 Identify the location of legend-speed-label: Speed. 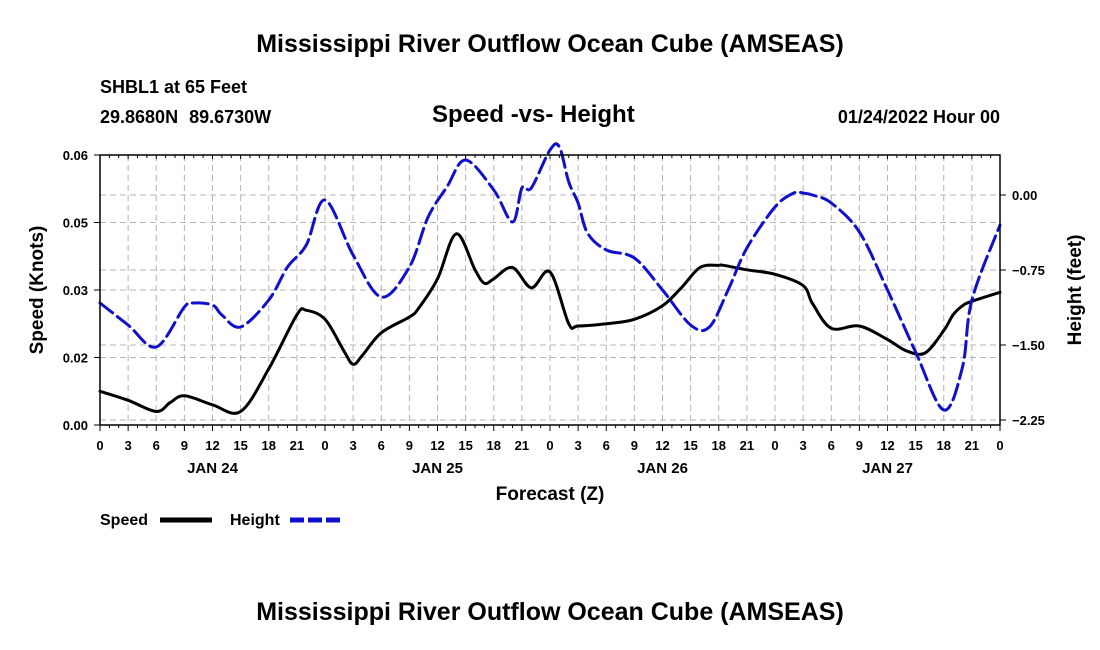
(124, 520).